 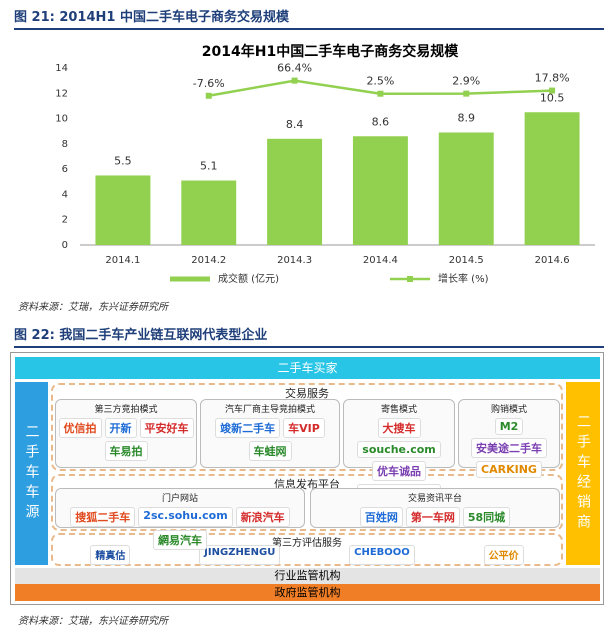 I want to click on group-label: 汽车厂商主导竞拍模式, so click(x=269, y=410).